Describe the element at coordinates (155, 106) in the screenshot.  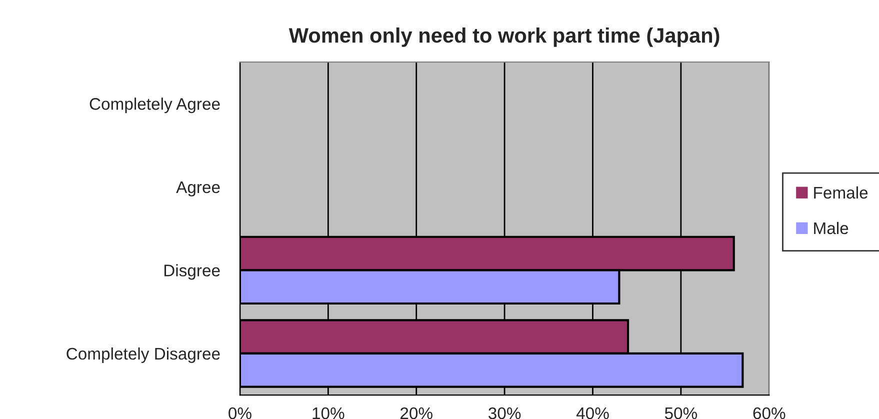
I see `y-tick-label: Completely Agree` at that location.